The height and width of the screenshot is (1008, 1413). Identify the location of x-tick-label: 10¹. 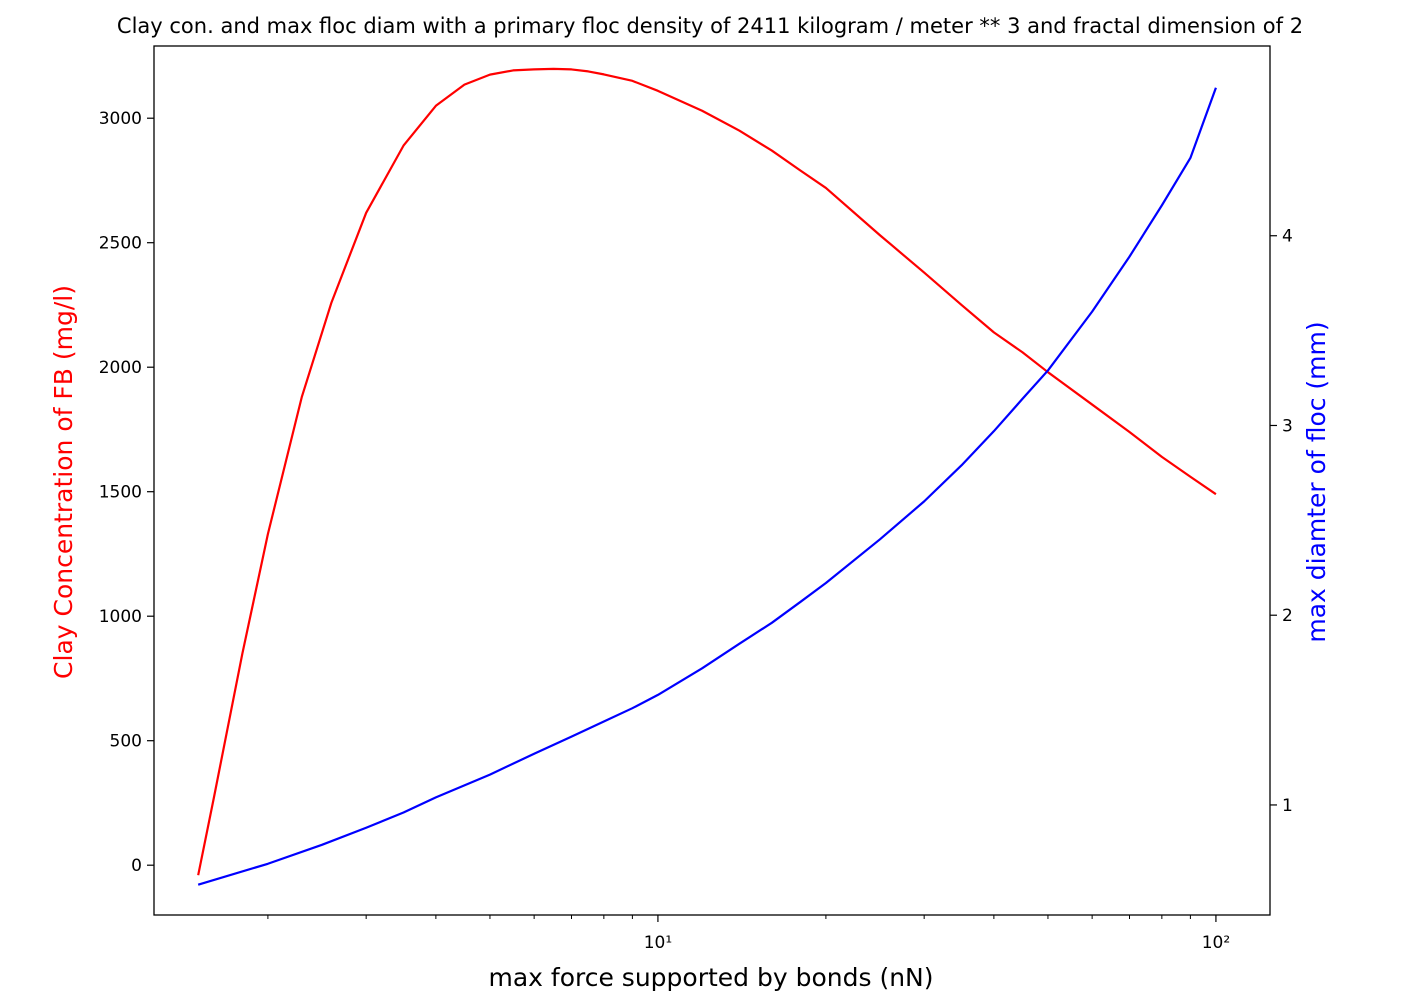
(658, 943).